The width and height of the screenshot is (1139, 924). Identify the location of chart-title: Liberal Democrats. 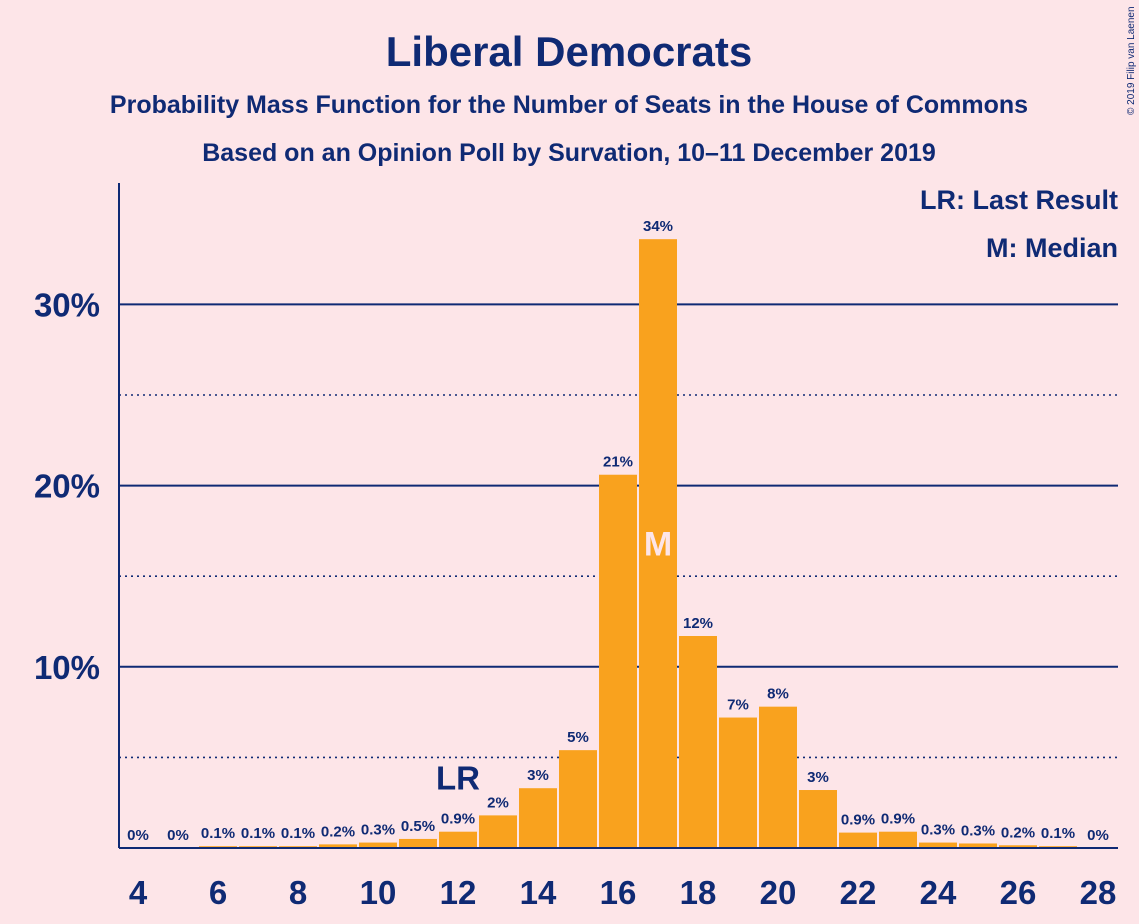
(569, 51).